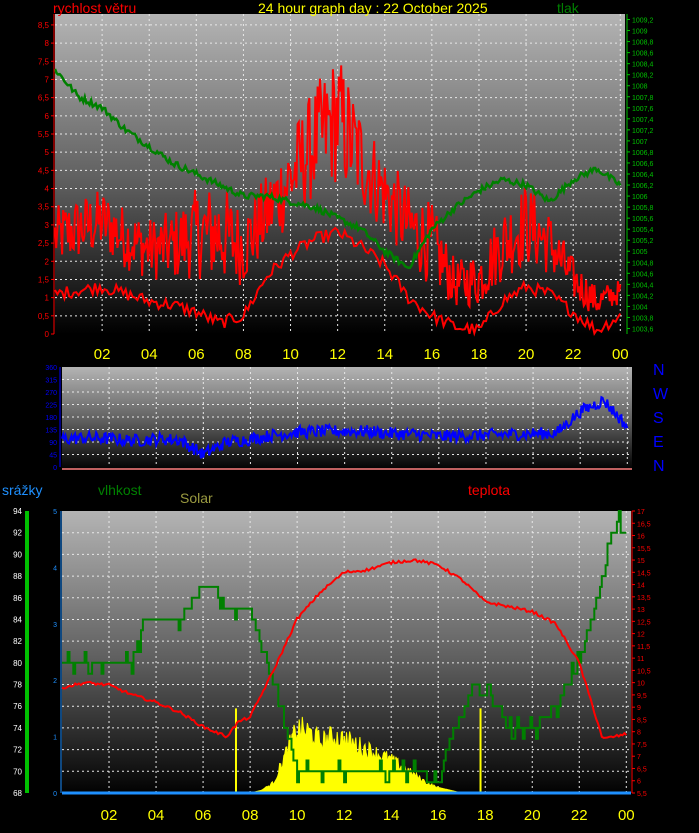 The height and width of the screenshot is (833, 699). I want to click on compass-n-bottom: N, so click(659, 466).